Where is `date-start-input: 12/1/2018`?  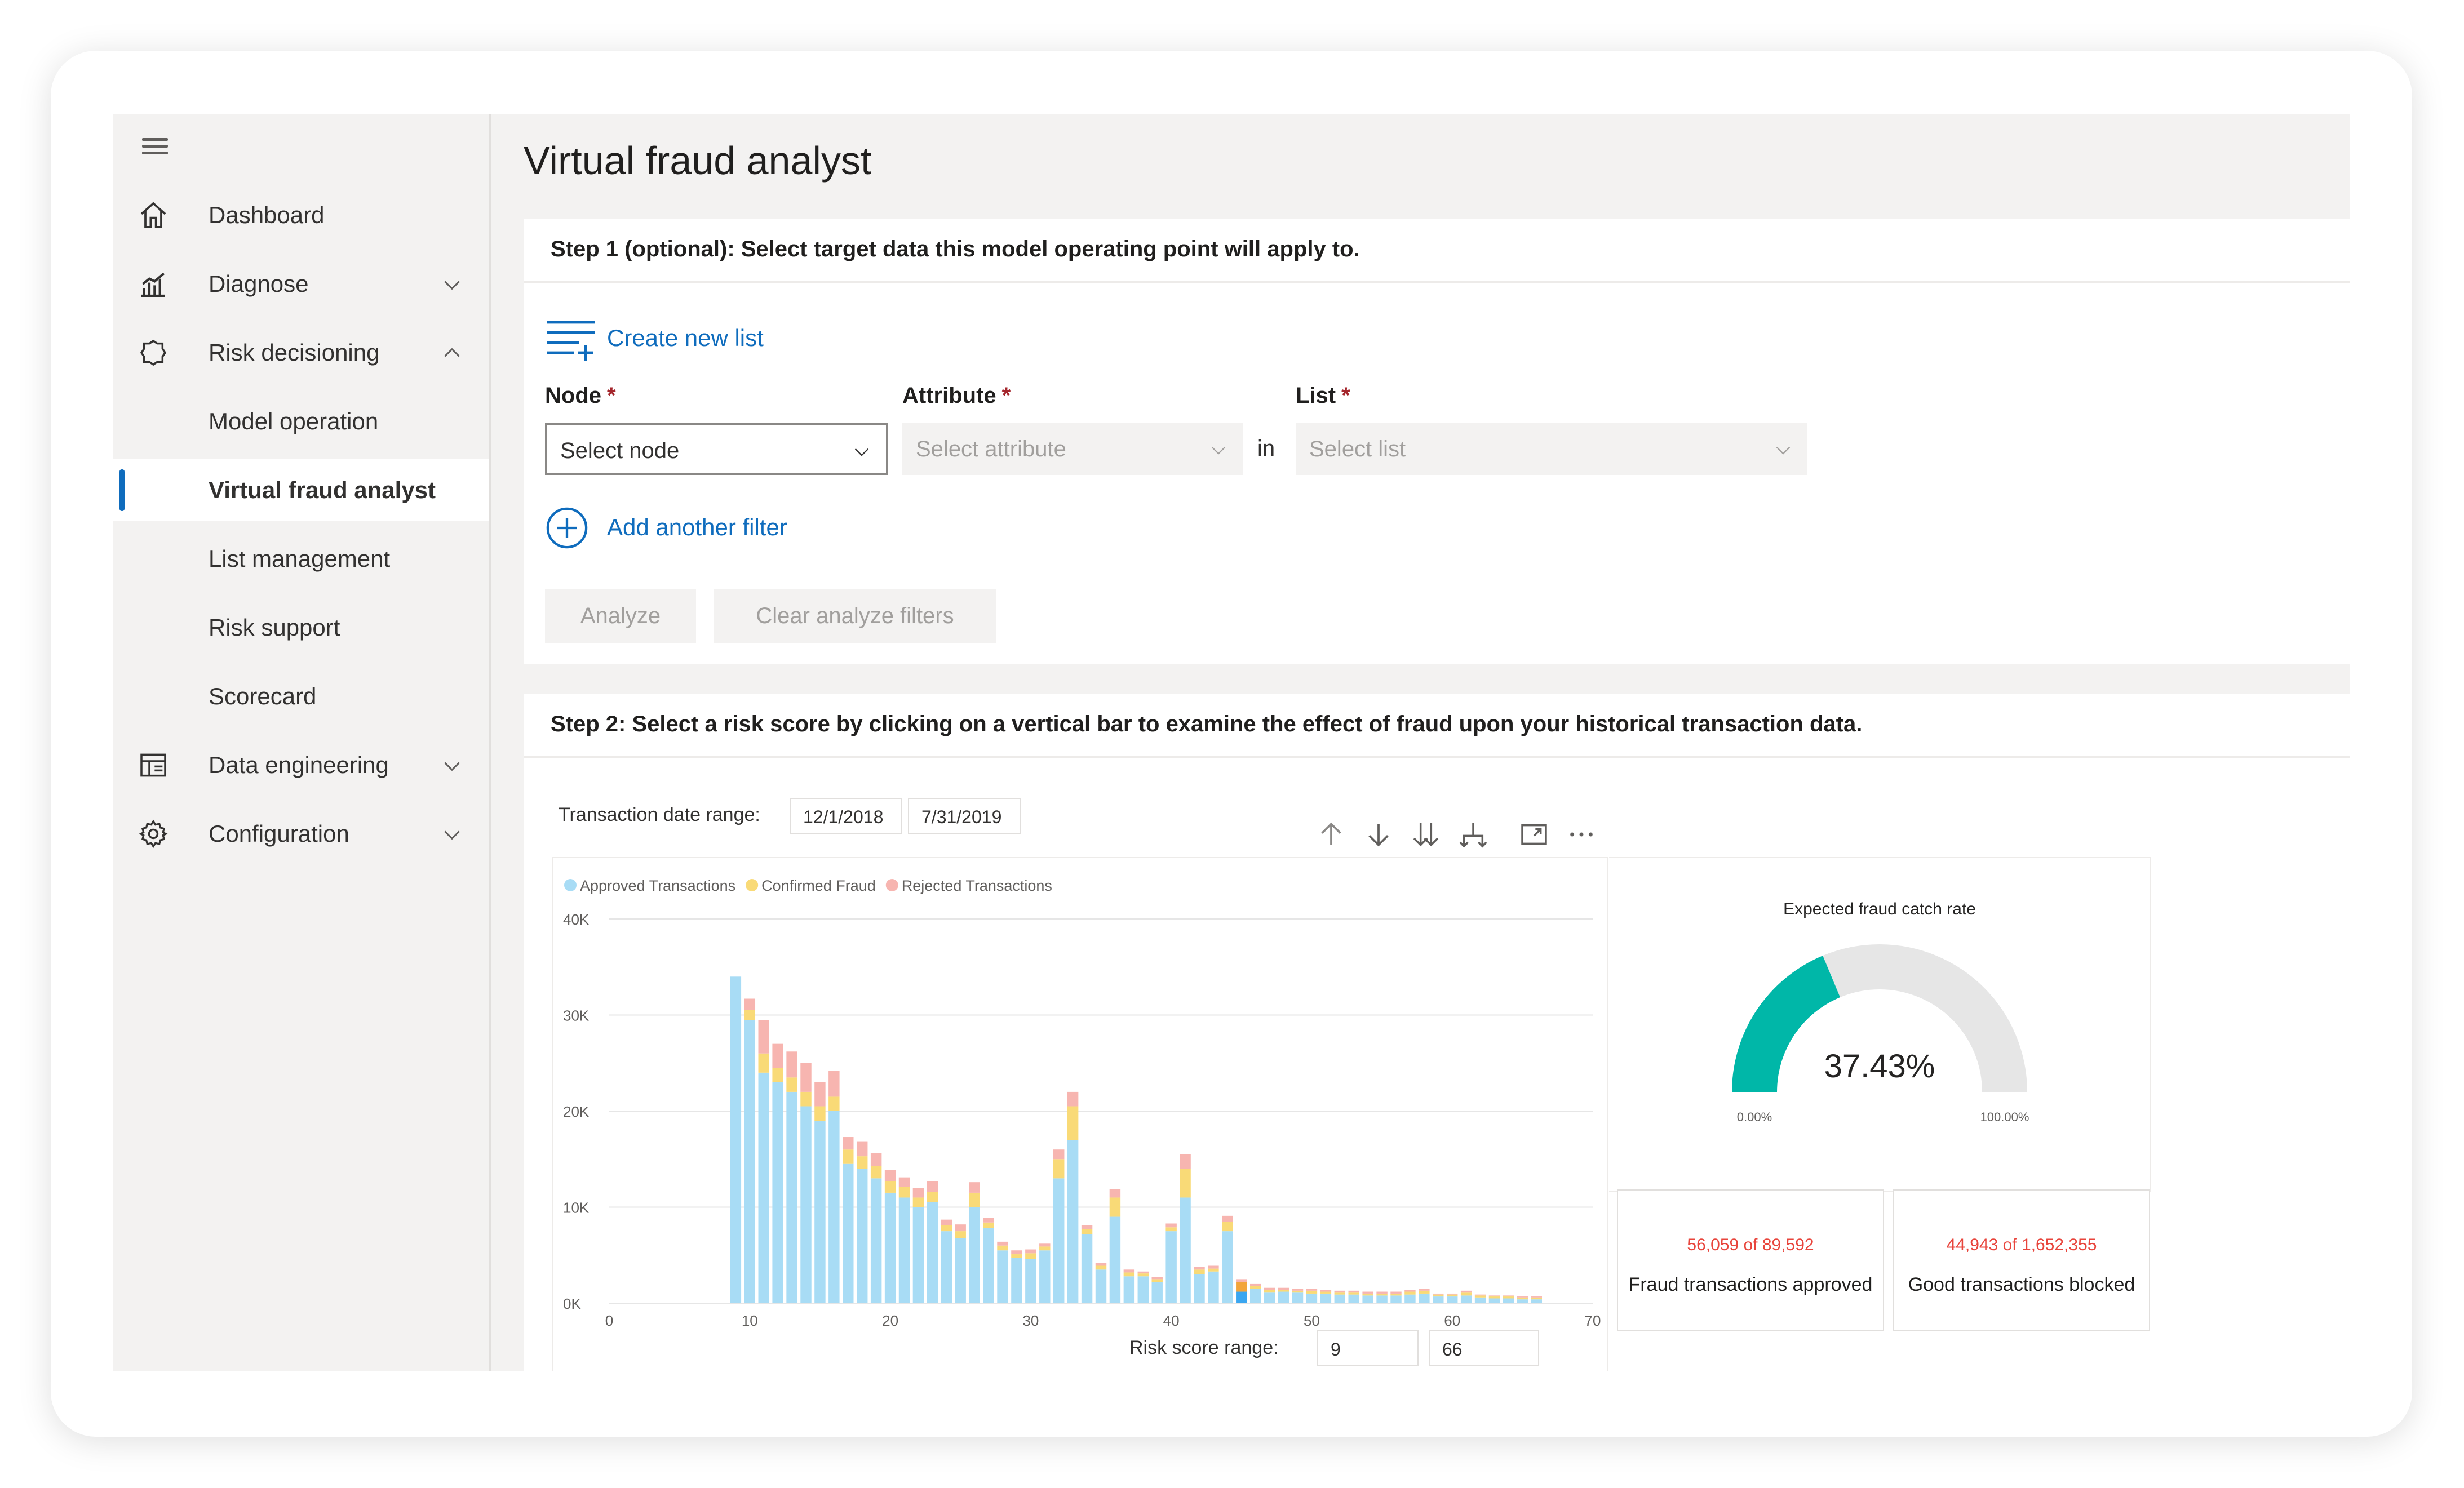
date-start-input: 12/1/2018 is located at coordinates (846, 816).